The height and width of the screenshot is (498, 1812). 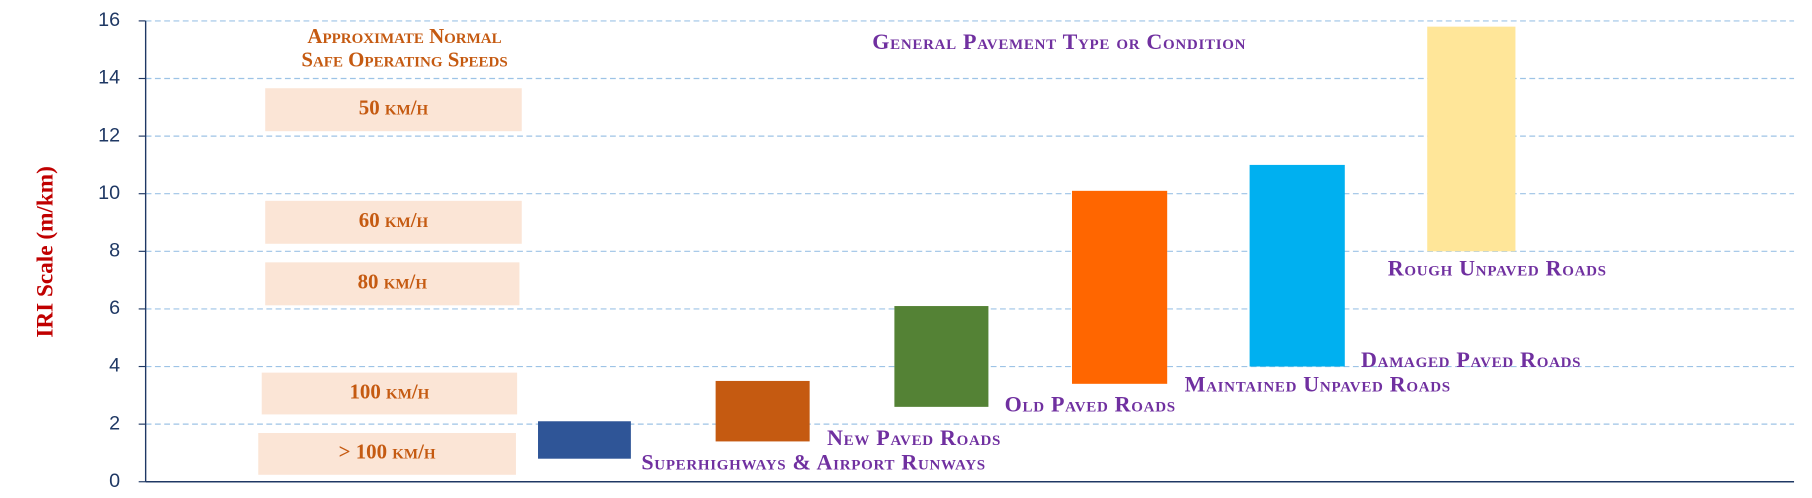 What do you see at coordinates (404, 36) in the screenshot?
I see `speed-title: Approximate Normal` at bounding box center [404, 36].